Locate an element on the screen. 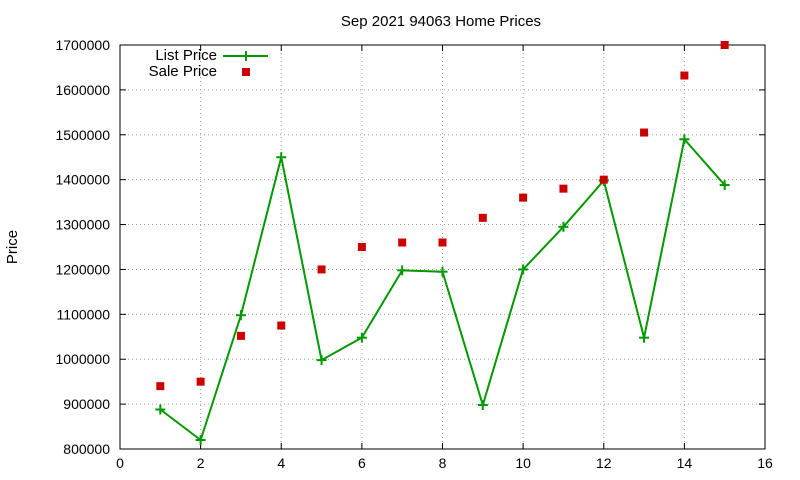 This screenshot has width=800, height=480. y-tick-label: 1300000 is located at coordinates (82, 225).